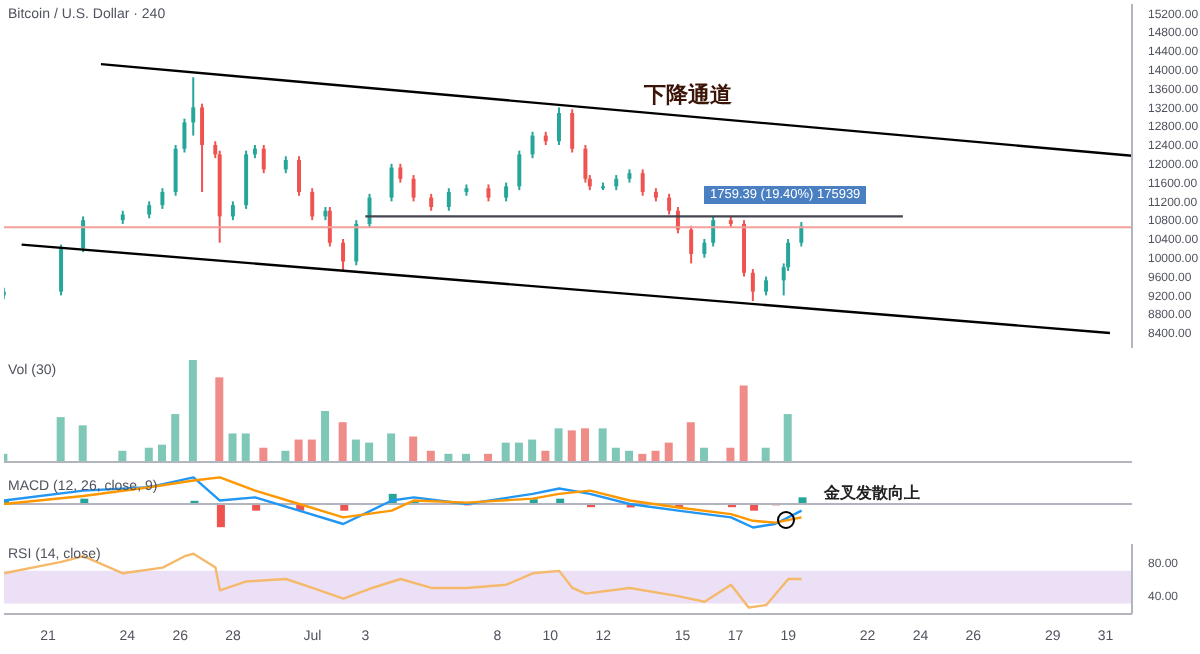 This screenshot has height=654, width=1200. What do you see at coordinates (688, 95) in the screenshot?
I see `annotation: 下降通道` at bounding box center [688, 95].